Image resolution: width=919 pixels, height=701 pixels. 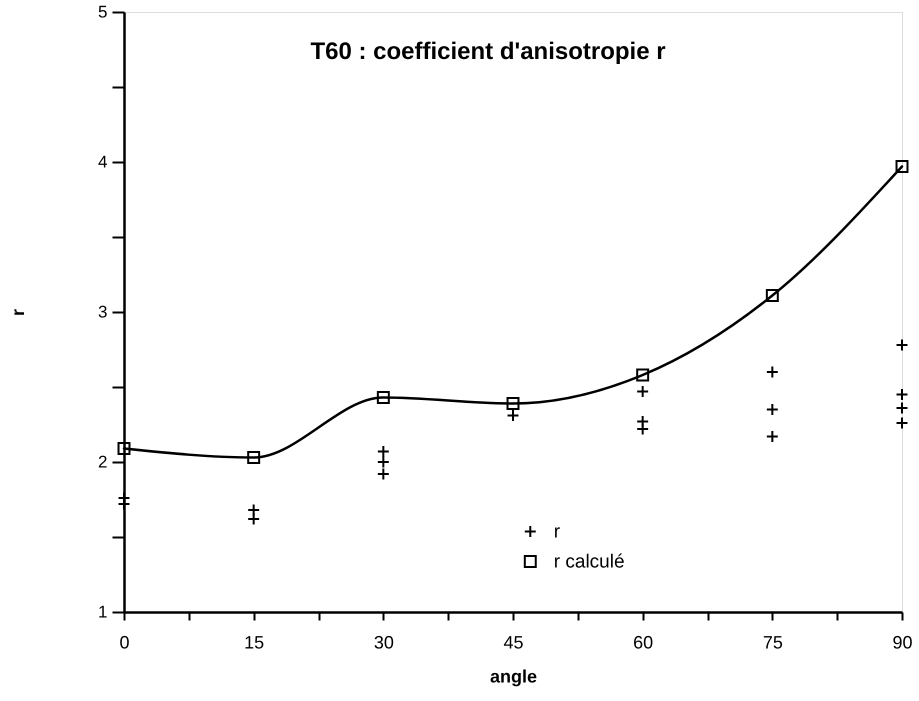 I want to click on x-axis-title: angle, so click(x=514, y=676).